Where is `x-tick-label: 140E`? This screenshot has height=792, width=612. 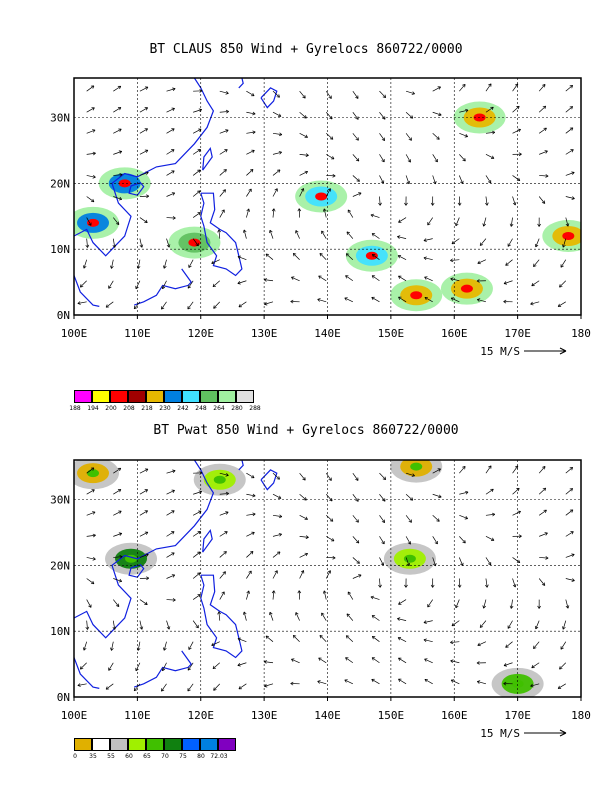
x-tick-label: 140E is located at coordinates (327, 715).